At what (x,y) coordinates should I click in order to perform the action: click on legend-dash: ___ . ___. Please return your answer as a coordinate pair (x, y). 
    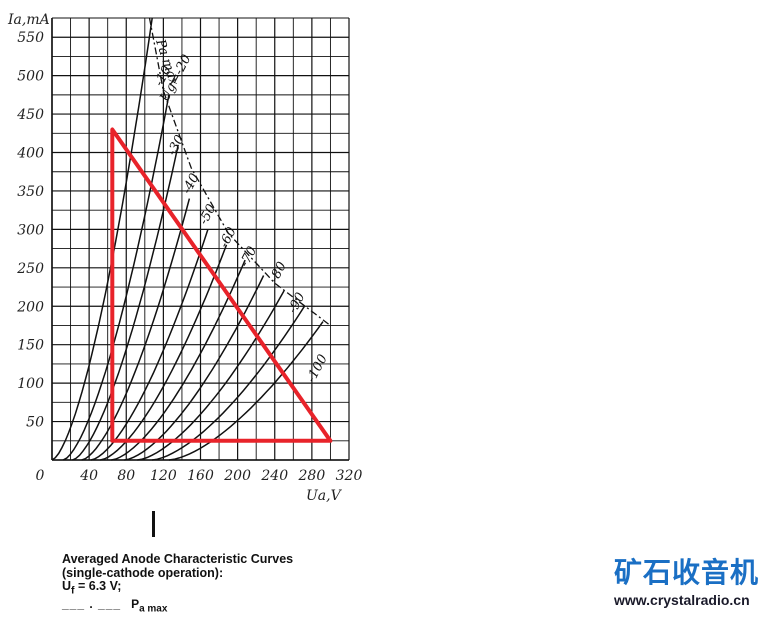
    Looking at the image, I should click on (92, 604).